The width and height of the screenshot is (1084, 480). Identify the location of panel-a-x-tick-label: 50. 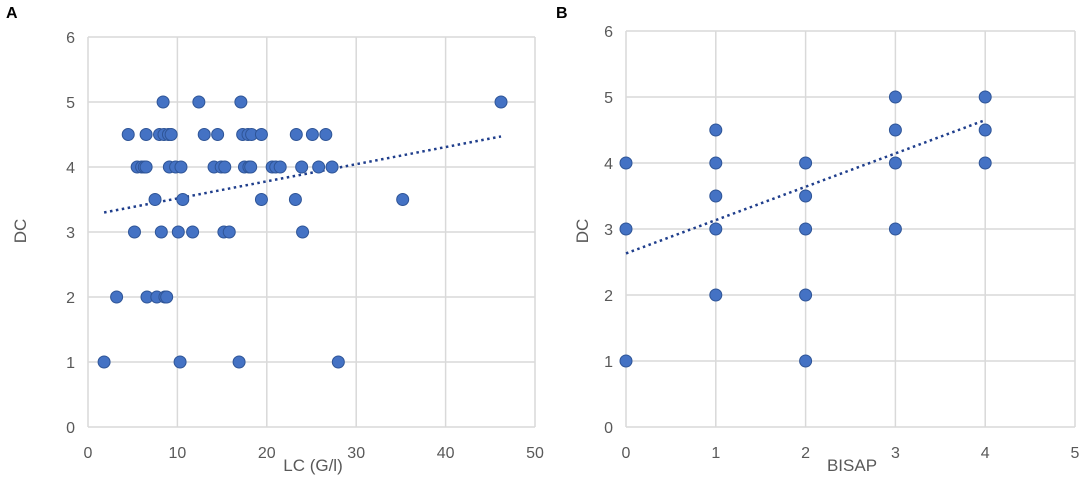
(535, 453).